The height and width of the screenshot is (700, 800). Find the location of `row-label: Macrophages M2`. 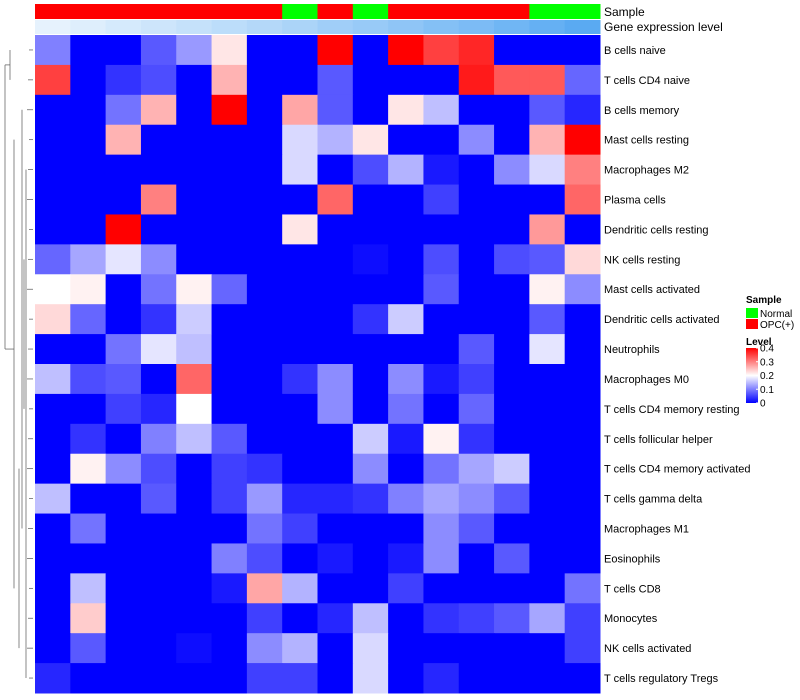

row-label: Macrophages M2 is located at coordinates (646, 171).